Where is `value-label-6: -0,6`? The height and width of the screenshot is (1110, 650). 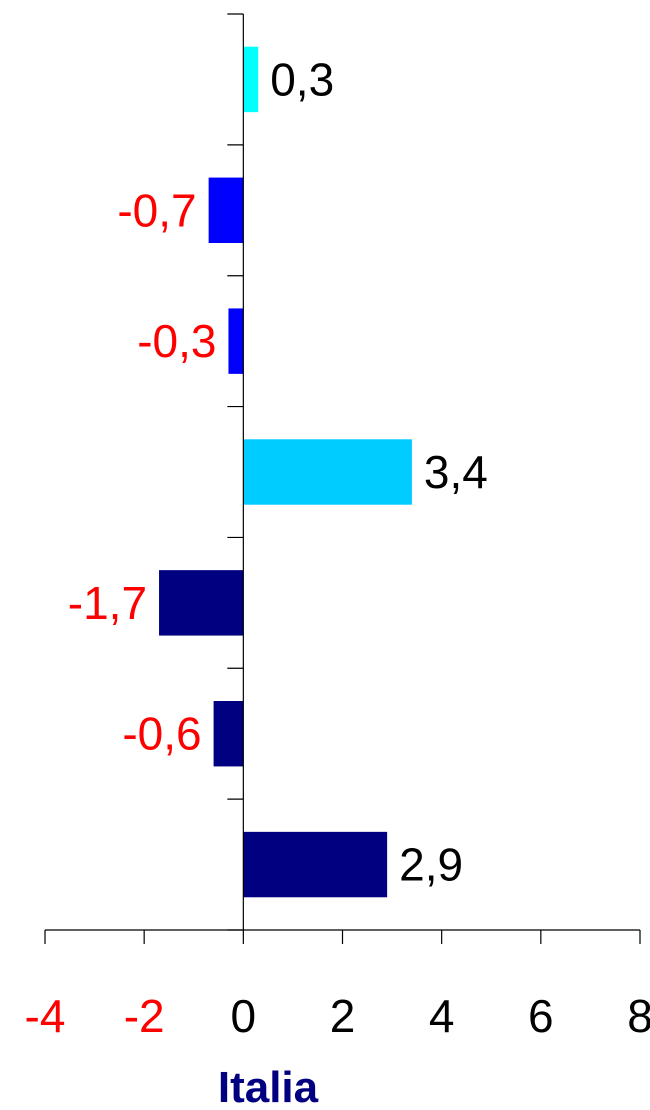
value-label-6: -0,6 is located at coordinates (161, 734).